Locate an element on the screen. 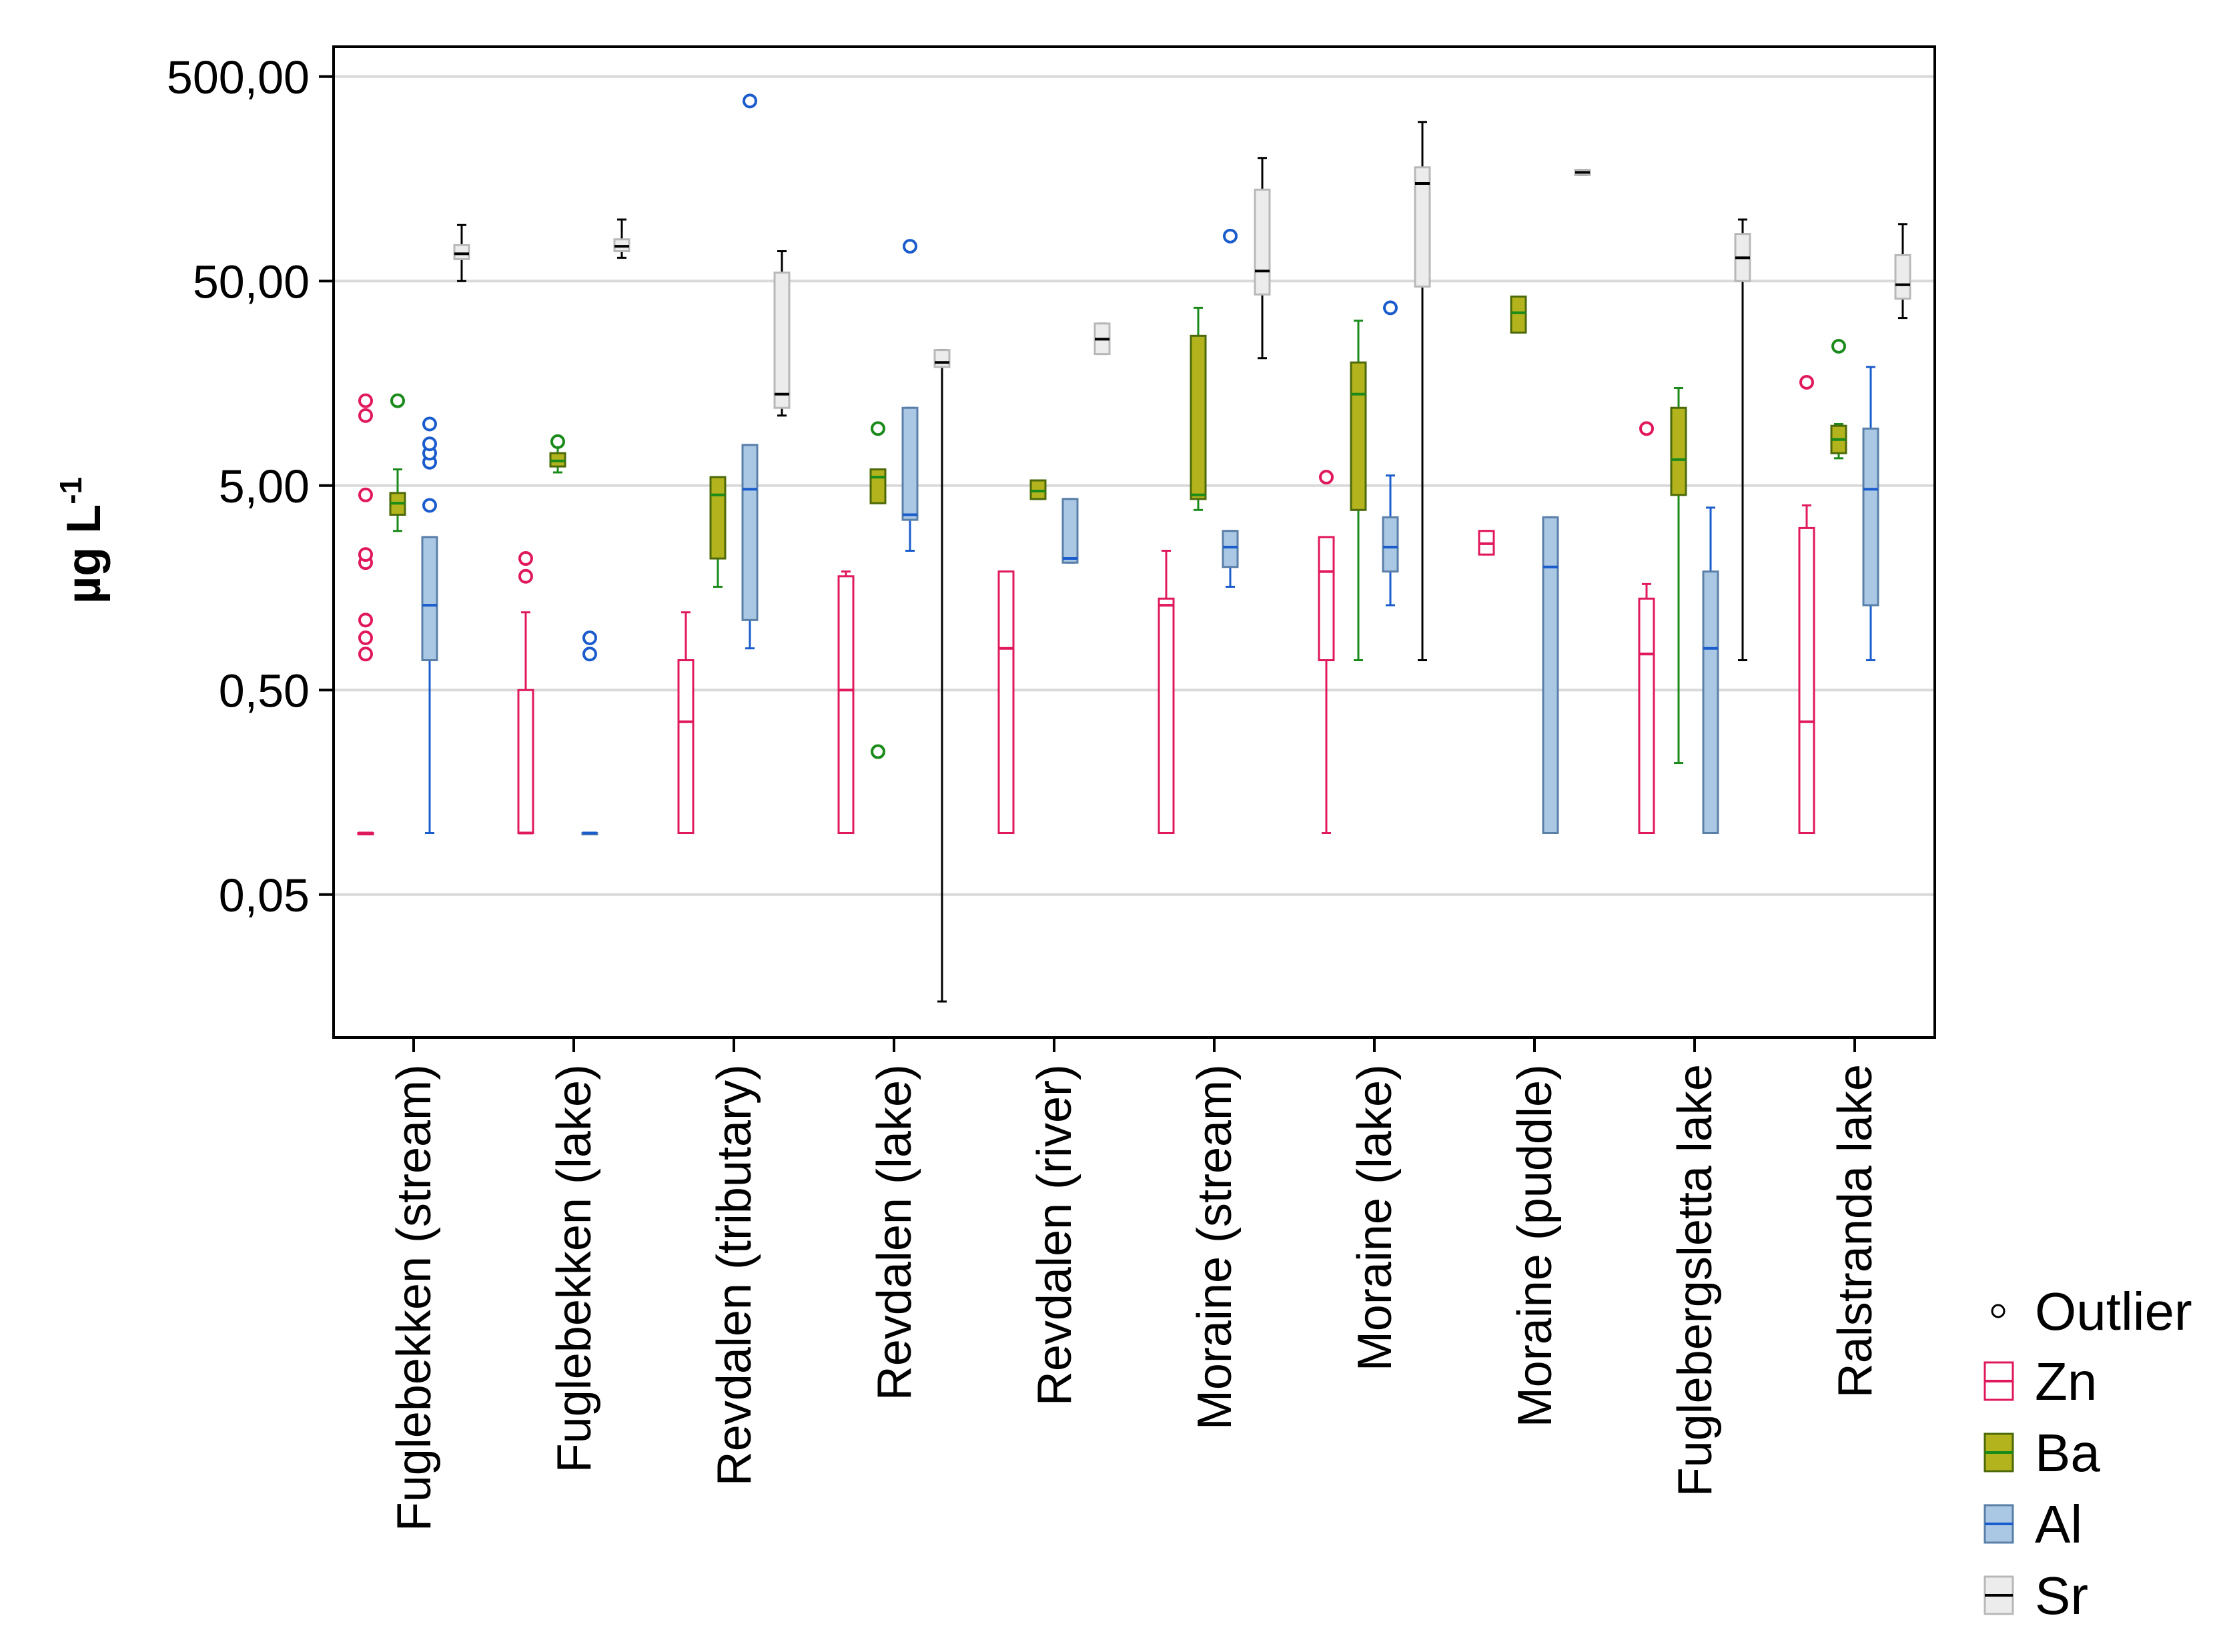 Image resolution: width=2231 pixels, height=1652 pixels. x-tick-label: Fuglebergsletta lake is located at coordinates (1695, 1280).